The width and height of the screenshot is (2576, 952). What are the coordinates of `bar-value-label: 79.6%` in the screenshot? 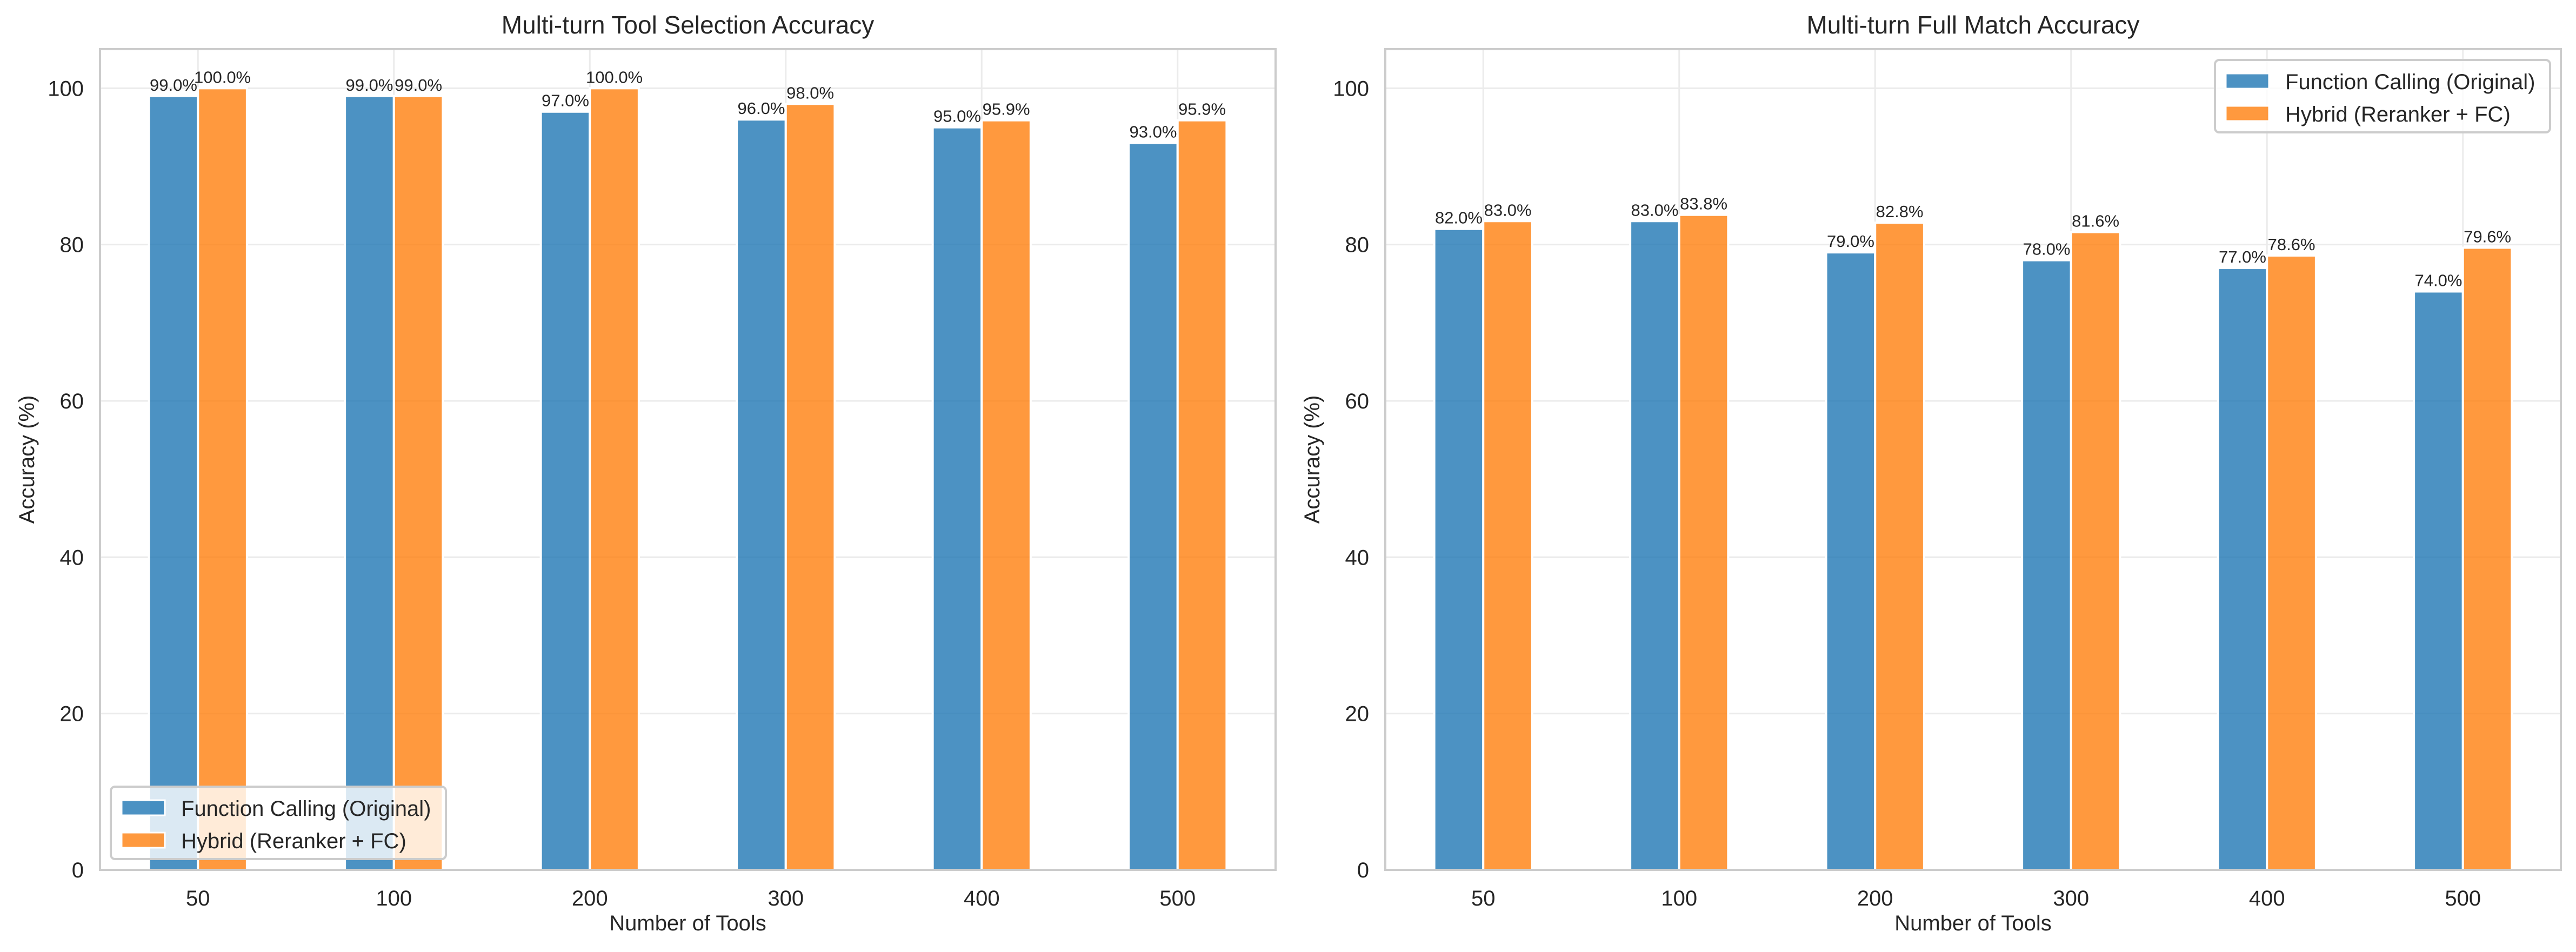 It's located at (2487, 236).